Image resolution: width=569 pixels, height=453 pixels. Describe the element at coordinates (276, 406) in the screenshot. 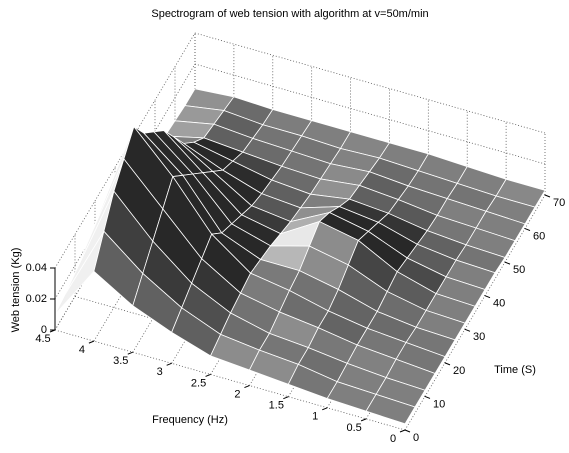

I see `x-tick-label: 1.5` at that location.